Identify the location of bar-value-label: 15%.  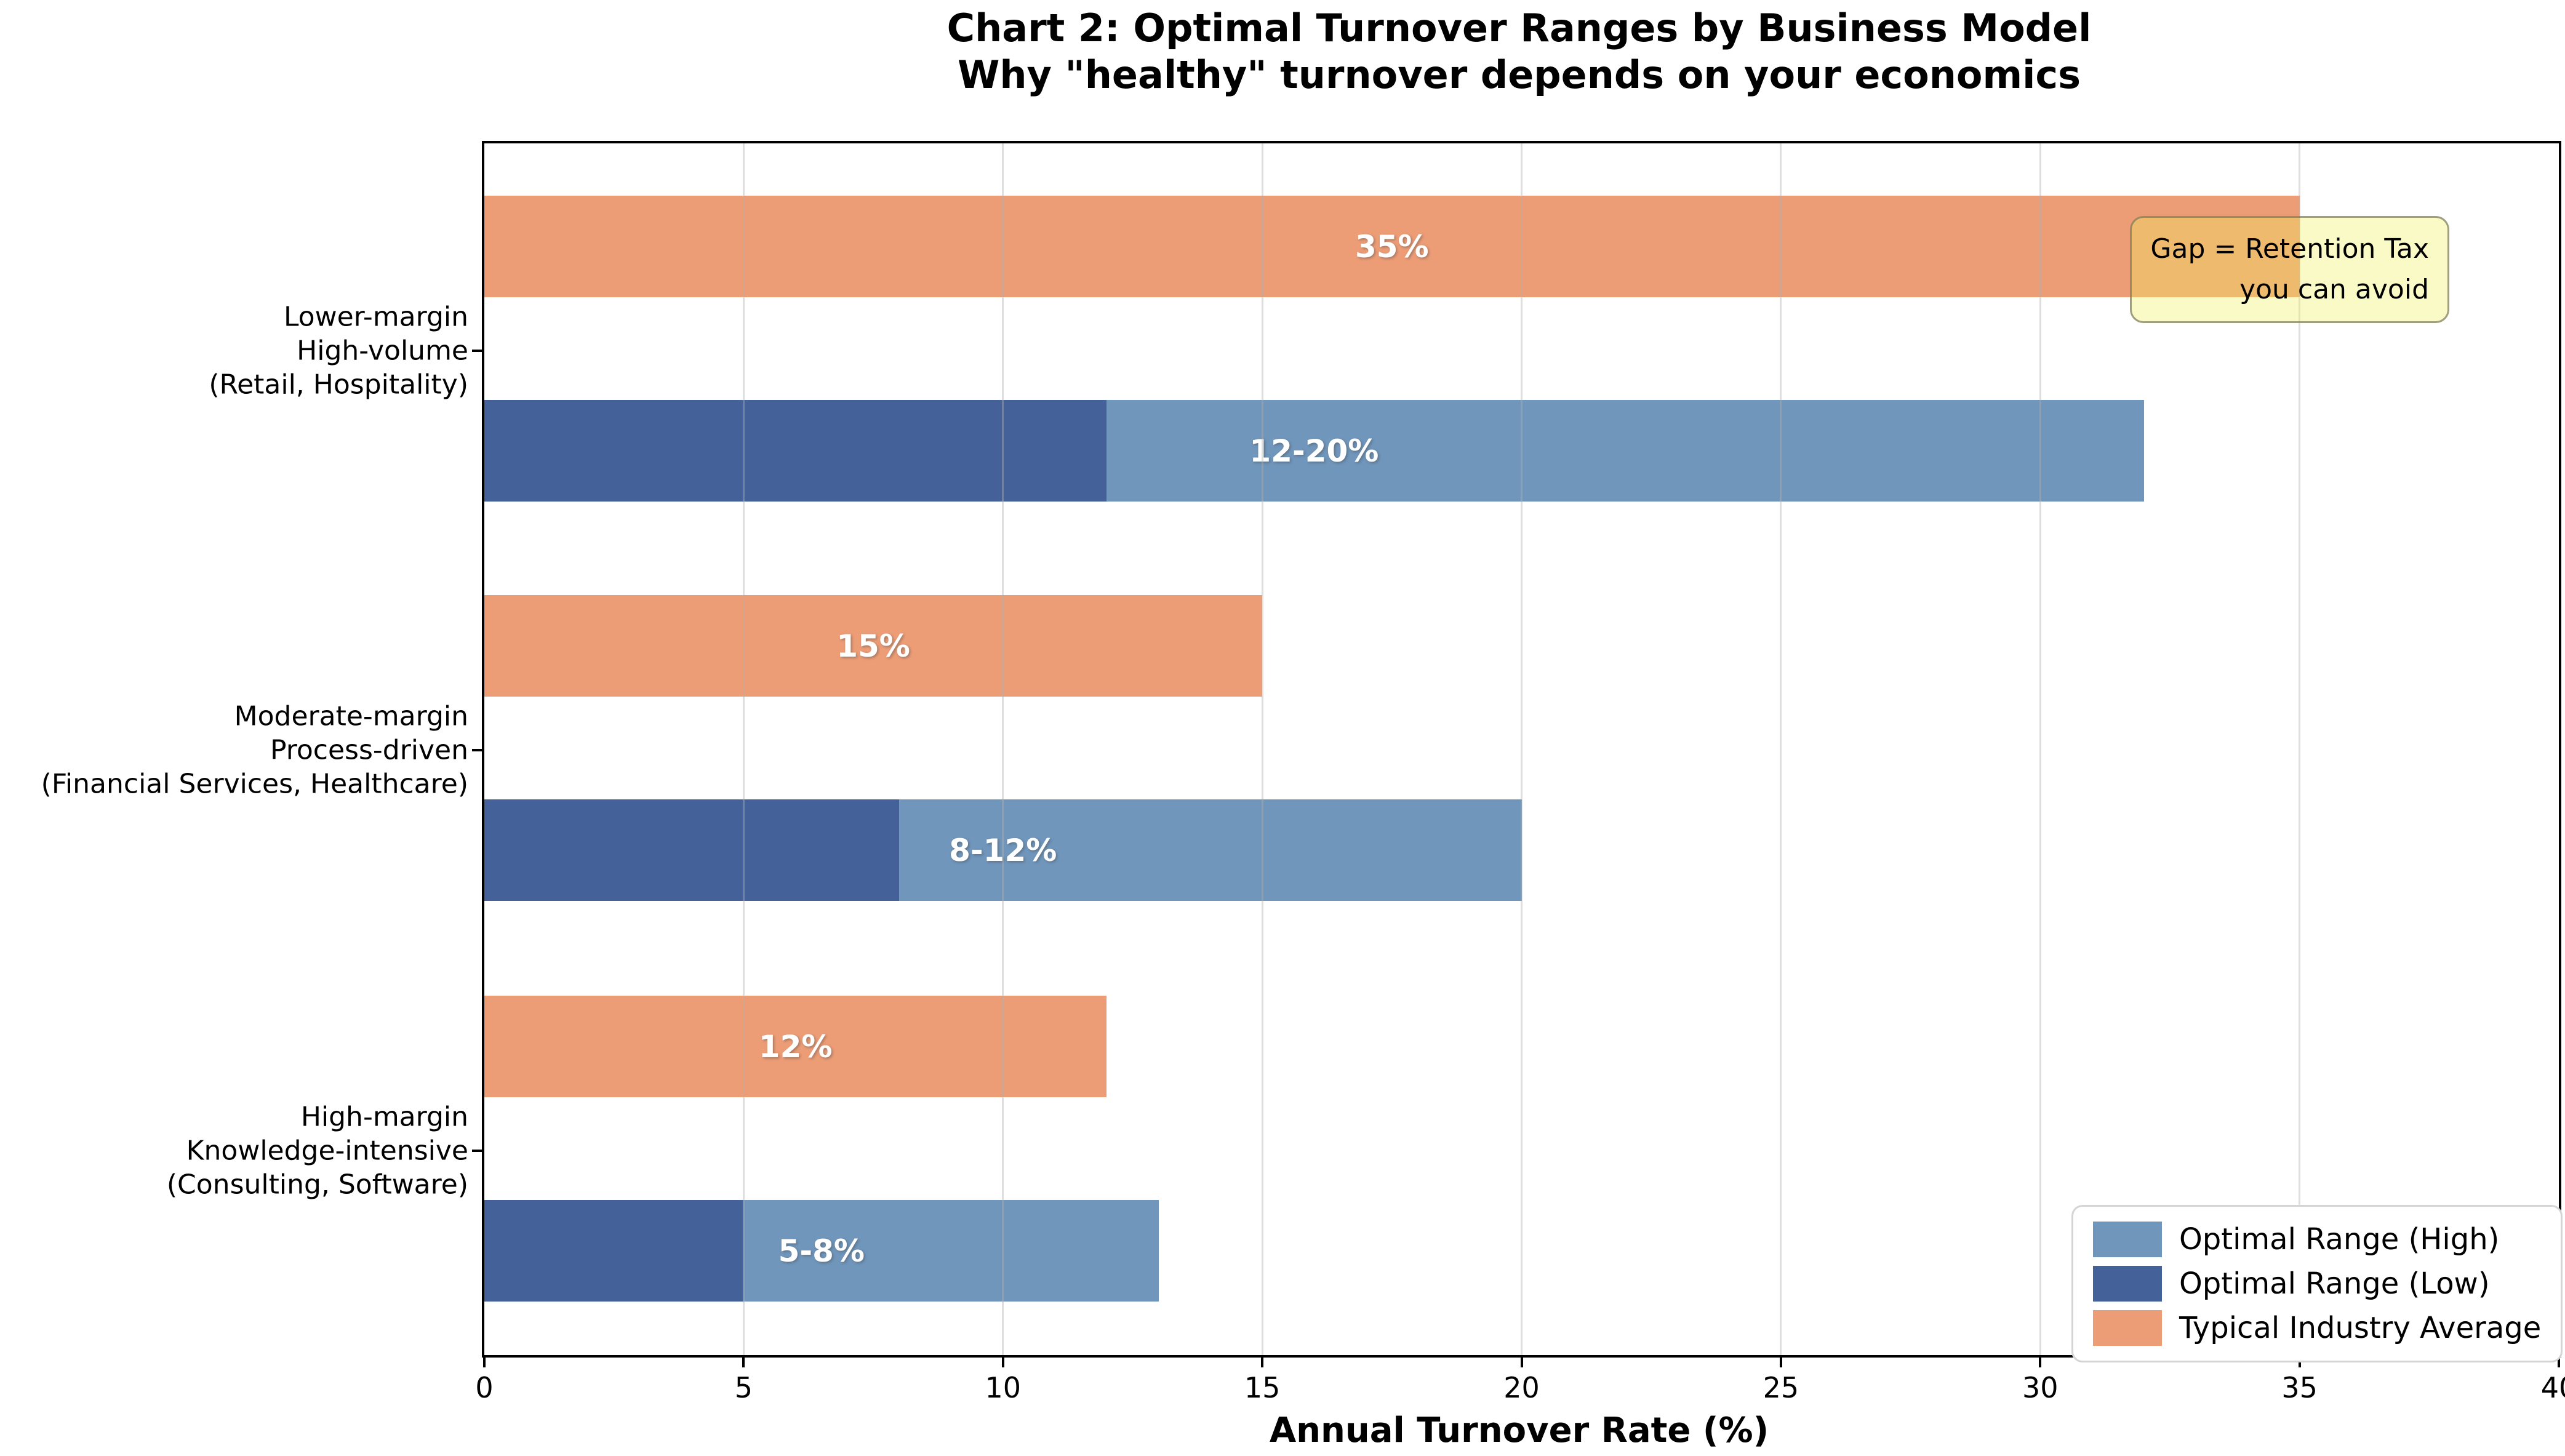
(873, 646).